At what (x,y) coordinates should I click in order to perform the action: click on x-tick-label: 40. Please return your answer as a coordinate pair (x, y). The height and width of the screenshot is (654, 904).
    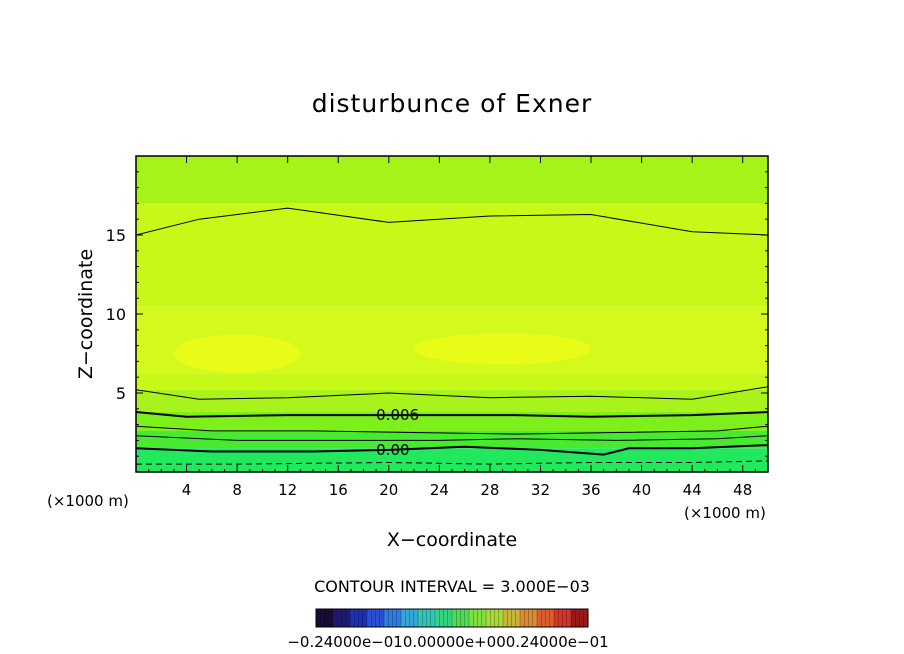
    Looking at the image, I should click on (641, 490).